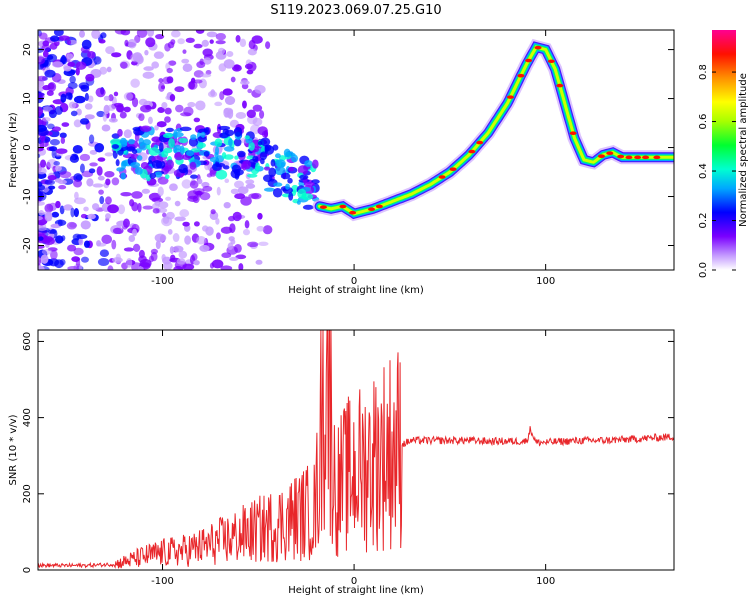 This screenshot has width=750, height=600. What do you see at coordinates (355, 10) in the screenshot?
I see `chart-title: S119.2023.069.07.25.G10` at bounding box center [355, 10].